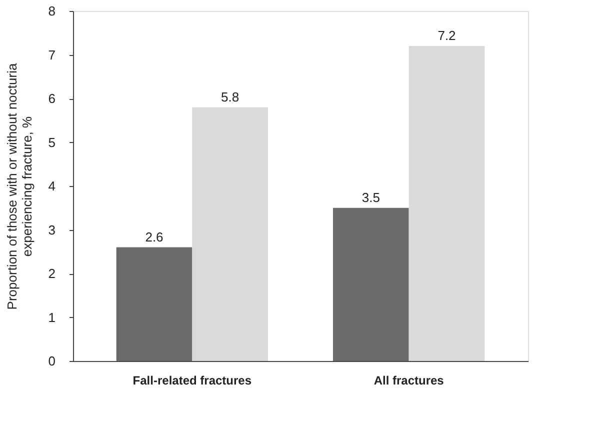  Describe the element at coordinates (52, 98) in the screenshot. I see `y-tick-label: 6` at that location.